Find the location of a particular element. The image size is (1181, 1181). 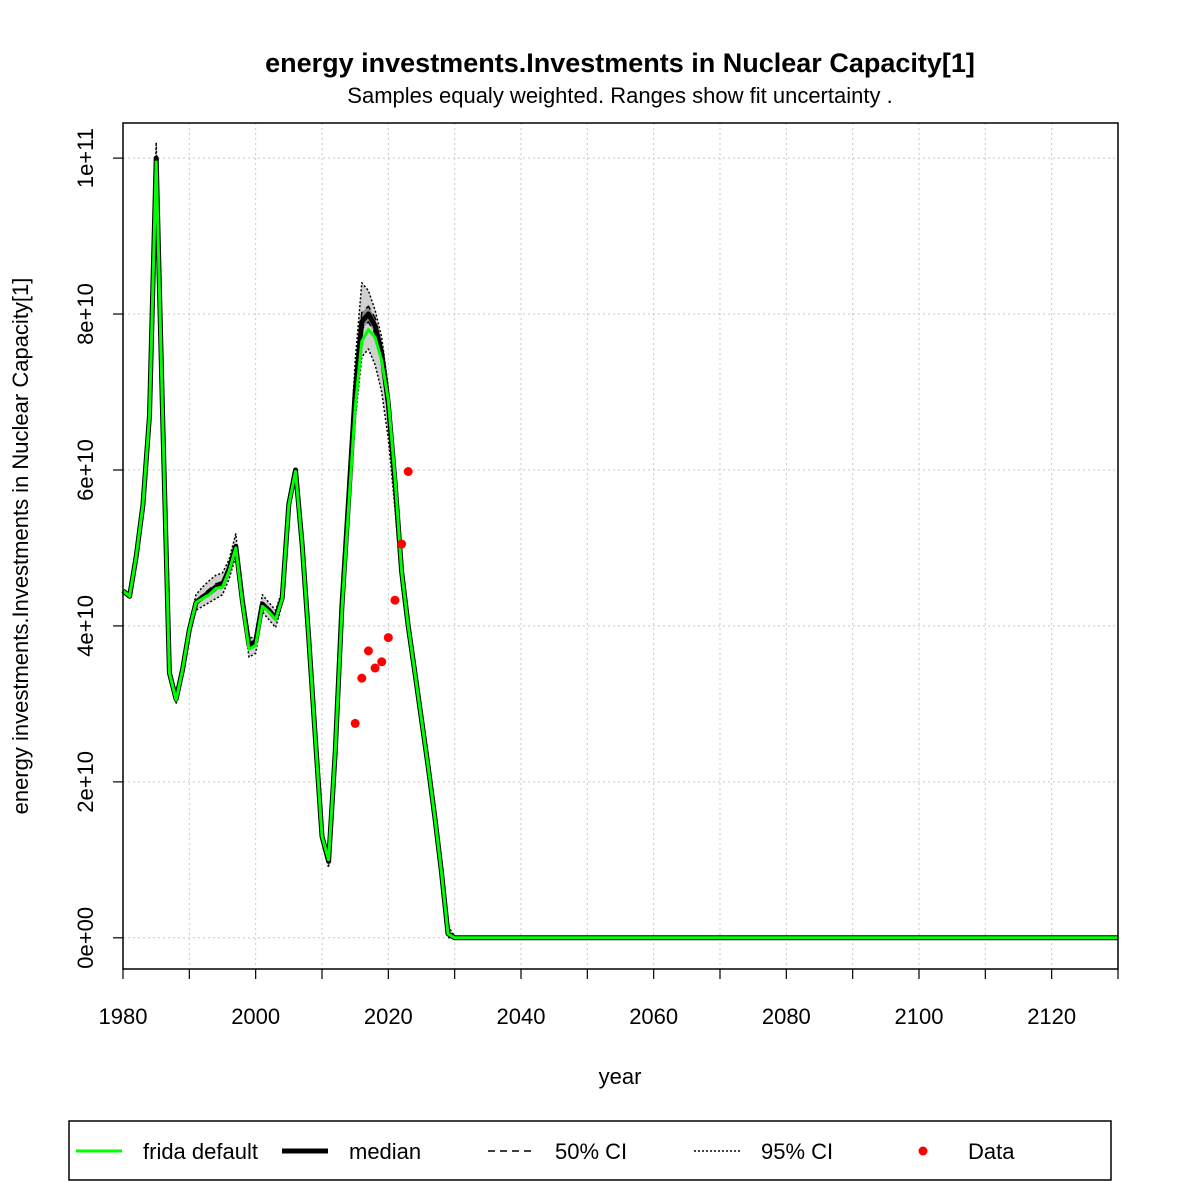

legend-label-median: median is located at coordinates (385, 1151).